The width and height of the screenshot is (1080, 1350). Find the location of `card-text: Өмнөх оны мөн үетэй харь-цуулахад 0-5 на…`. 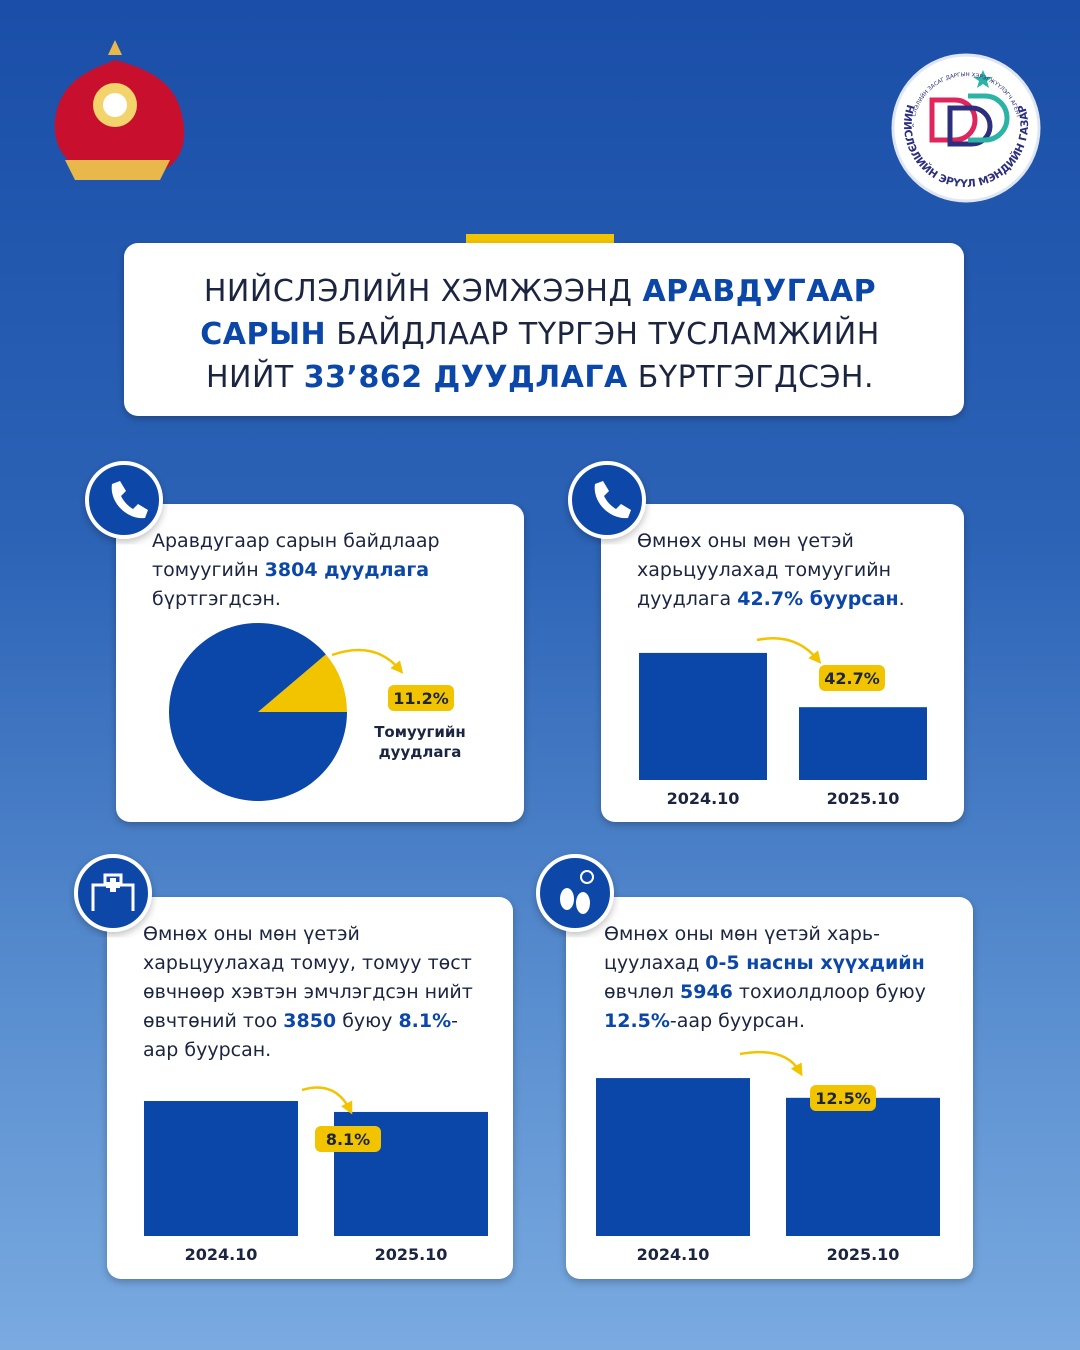

card-text: Өмнөх оны мөн үетэй харь-цуулахад 0-5 на… is located at coordinates (776, 978).